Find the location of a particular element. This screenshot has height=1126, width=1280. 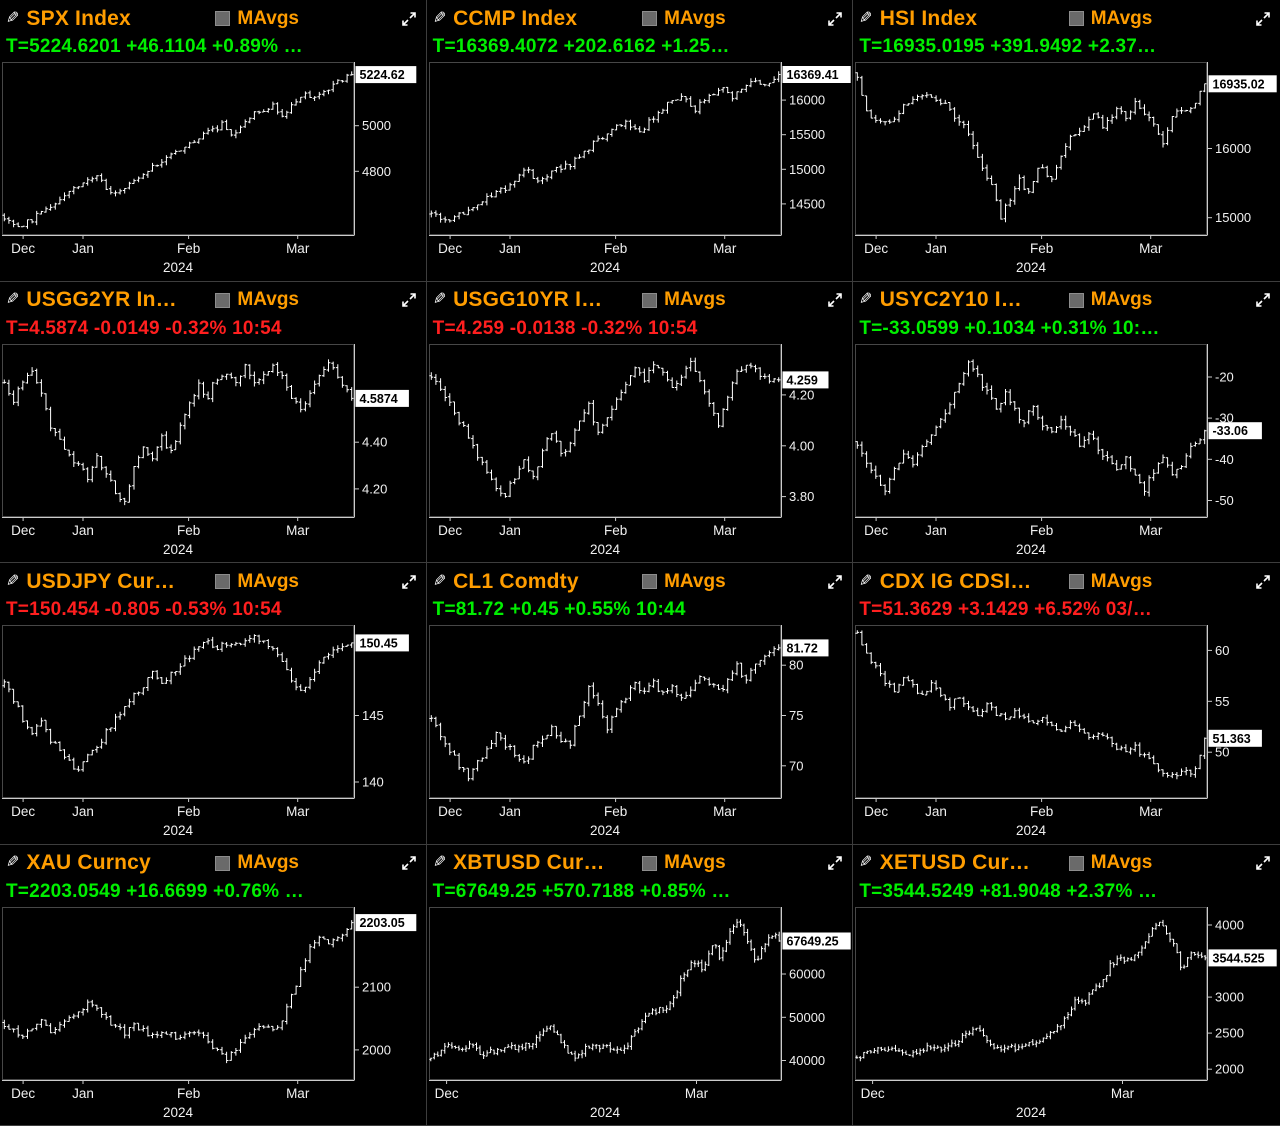

price-chart: 4.40 4.20 Dec Jan Feb Mar 2024 4.5874 is located at coordinates (213, 452).